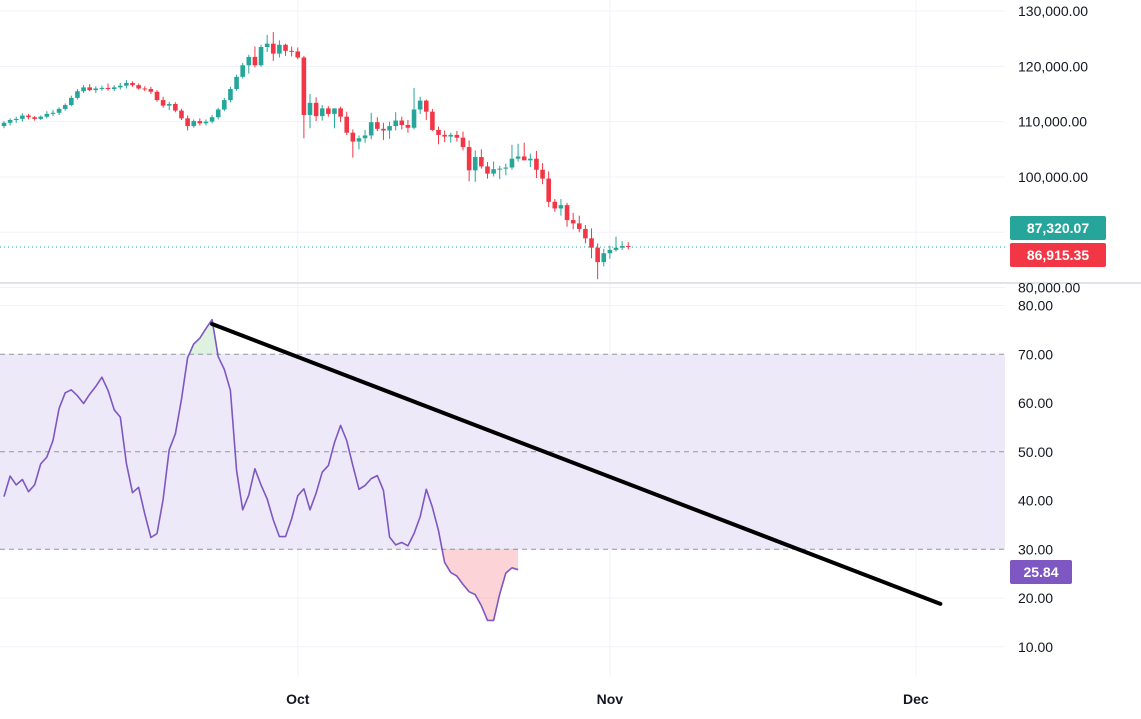  I want to click on rsi-tick-label: 50.00, so click(1035, 452).